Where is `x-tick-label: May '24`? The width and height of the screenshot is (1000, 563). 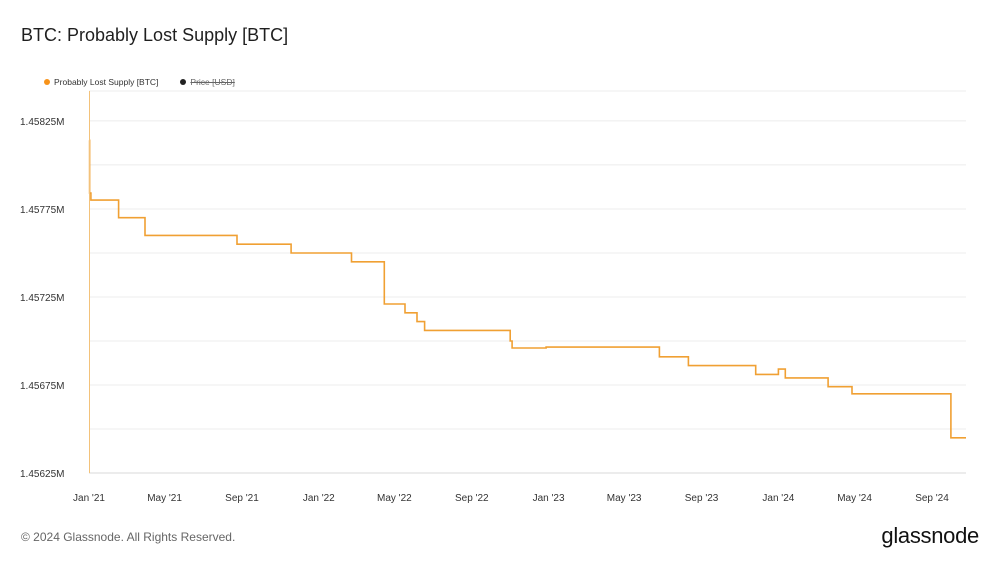 x-tick-label: May '24 is located at coordinates (854, 498).